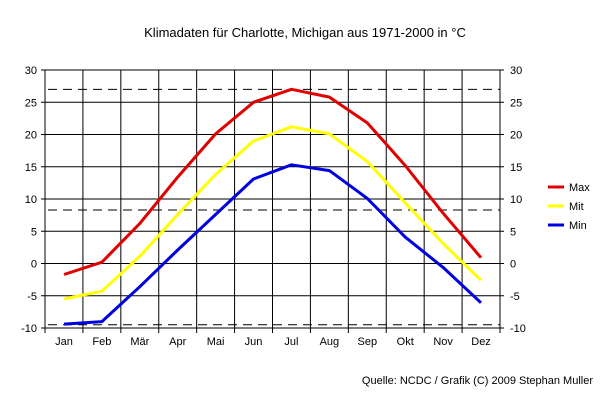  Describe the element at coordinates (34, 232) in the screenshot. I see `y-tick-label-left: 5` at that location.